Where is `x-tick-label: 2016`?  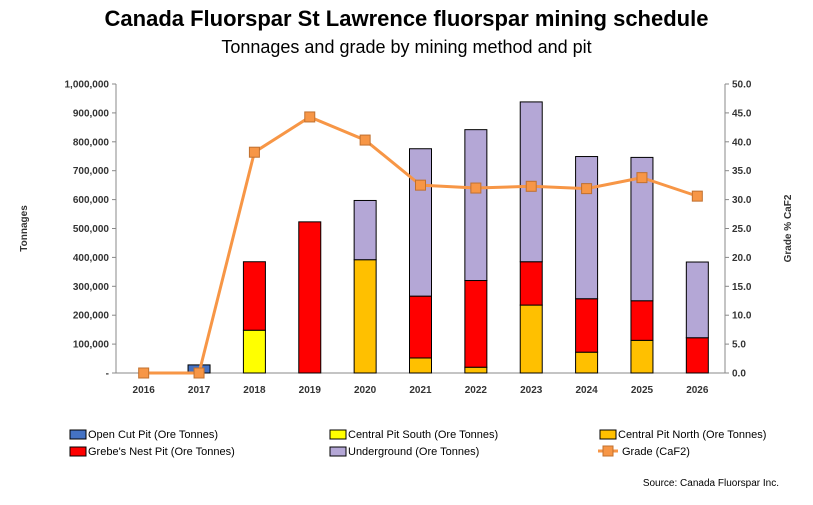
x-tick-label: 2016 is located at coordinates (144, 390).